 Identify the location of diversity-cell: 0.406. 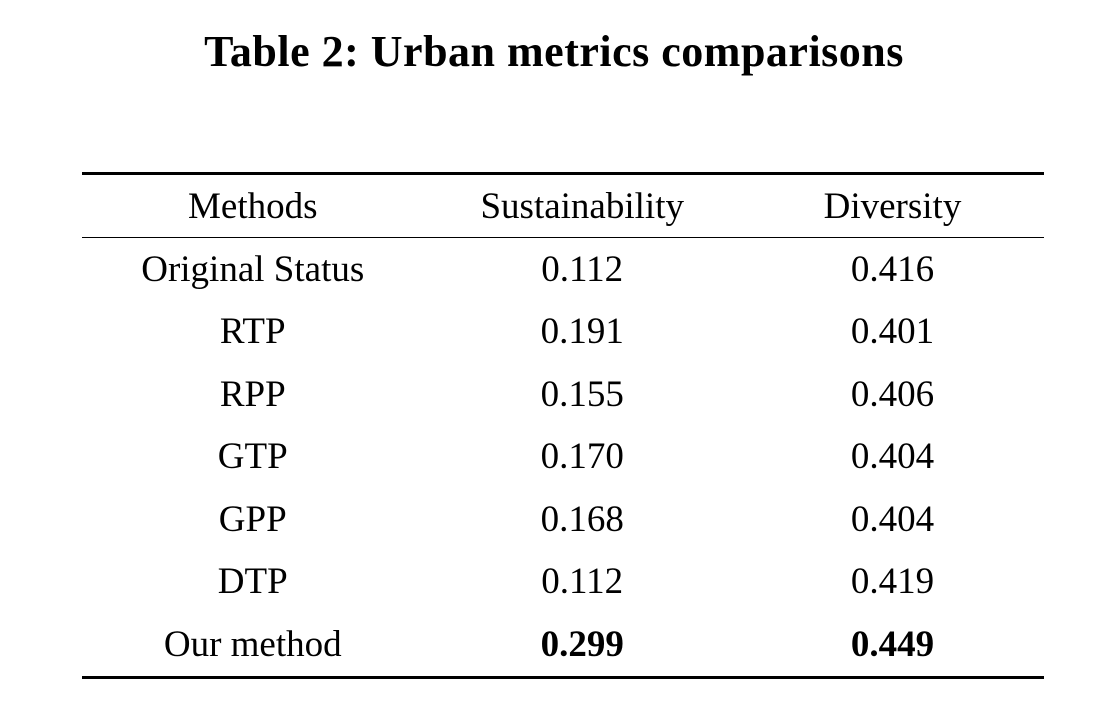
(892, 394).